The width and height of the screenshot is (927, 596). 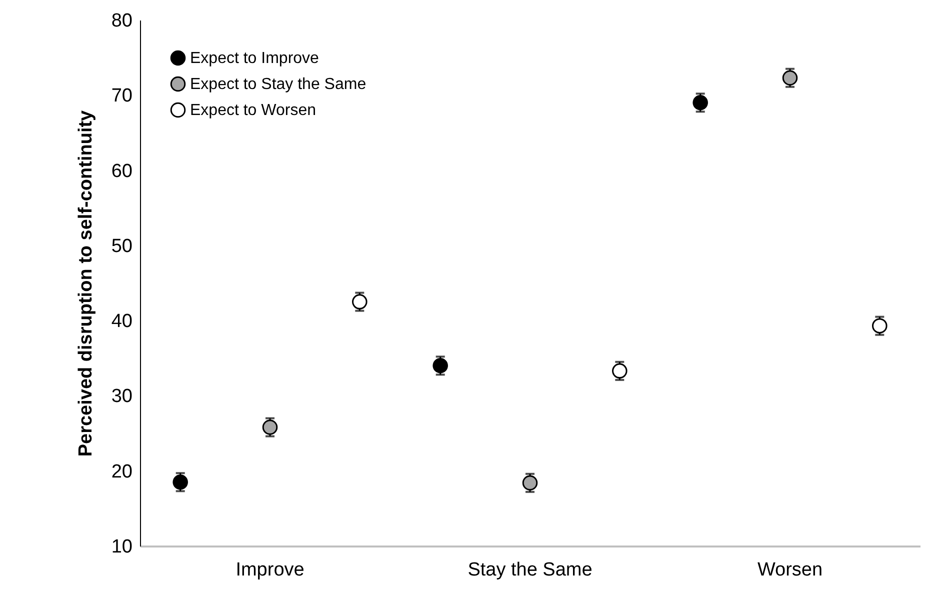 What do you see at coordinates (121, 471) in the screenshot?
I see `y-tick-label: 20` at bounding box center [121, 471].